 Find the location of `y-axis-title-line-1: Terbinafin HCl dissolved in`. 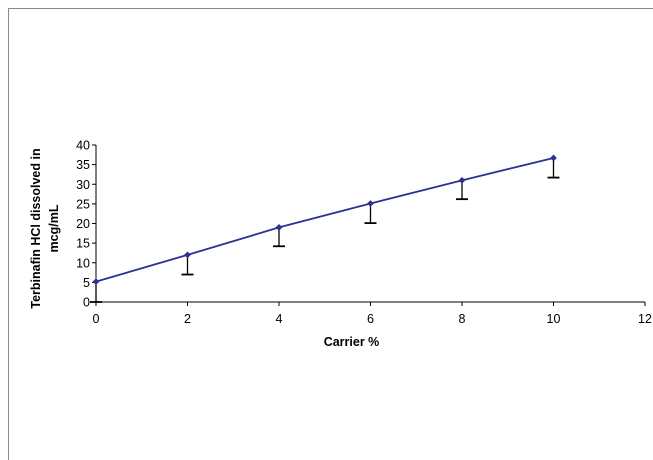

y-axis-title-line-1: Terbinafin HCl dissolved in is located at coordinates (36, 228).